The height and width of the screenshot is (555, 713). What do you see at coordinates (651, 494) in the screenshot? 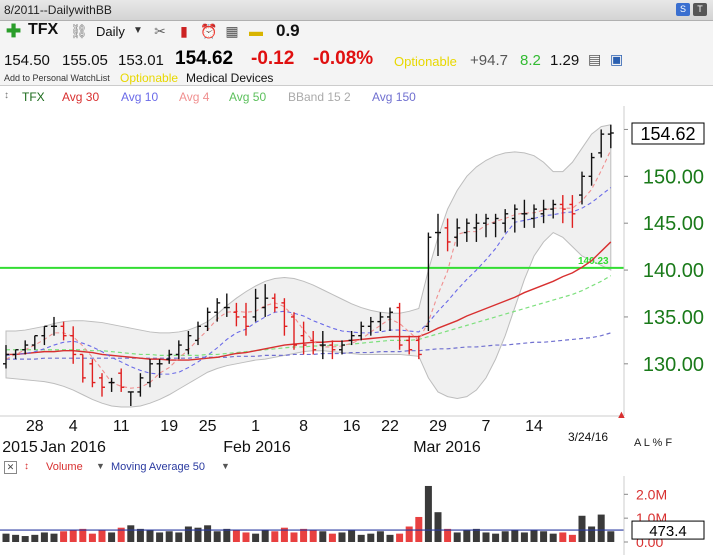
I see `volume-tick-label: 2.0M` at bounding box center [651, 494].